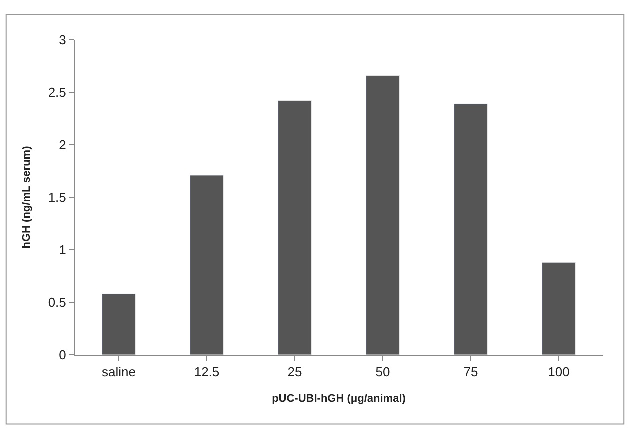 The image size is (633, 430). Describe the element at coordinates (62, 355) in the screenshot. I see `y-tick-label: 0` at that location.